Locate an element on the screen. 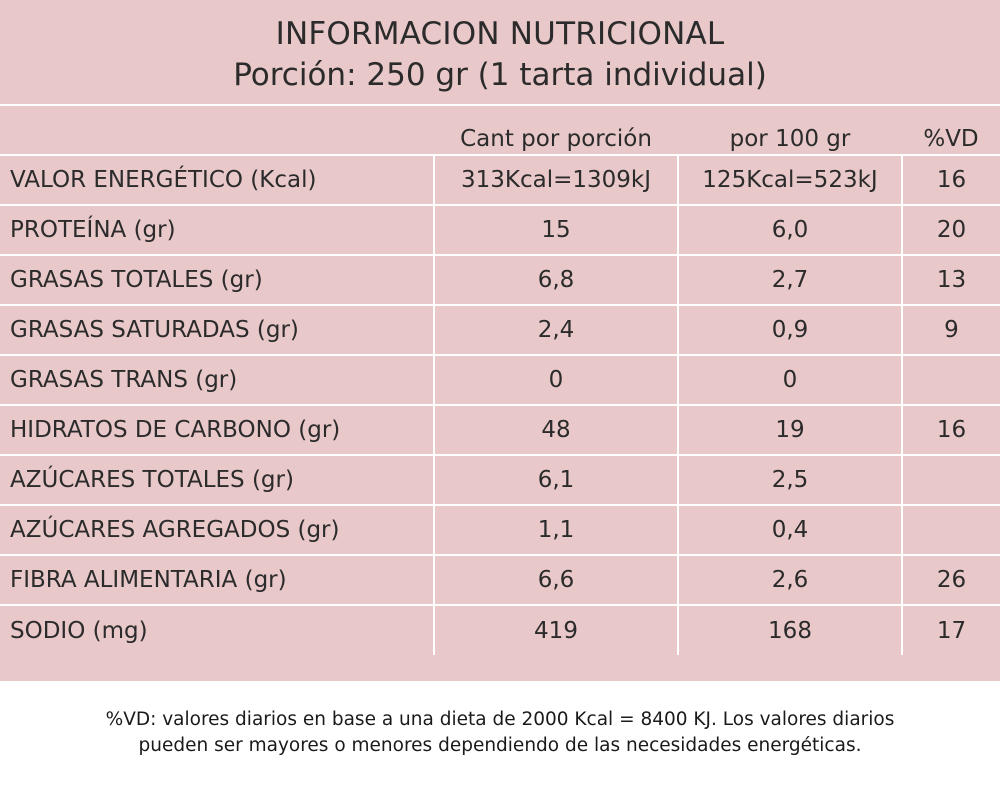 Image resolution: width=1000 pixels, height=800 pixels. serving-size: Porción: 250 gr (1 tarta individual) is located at coordinates (500, 75).